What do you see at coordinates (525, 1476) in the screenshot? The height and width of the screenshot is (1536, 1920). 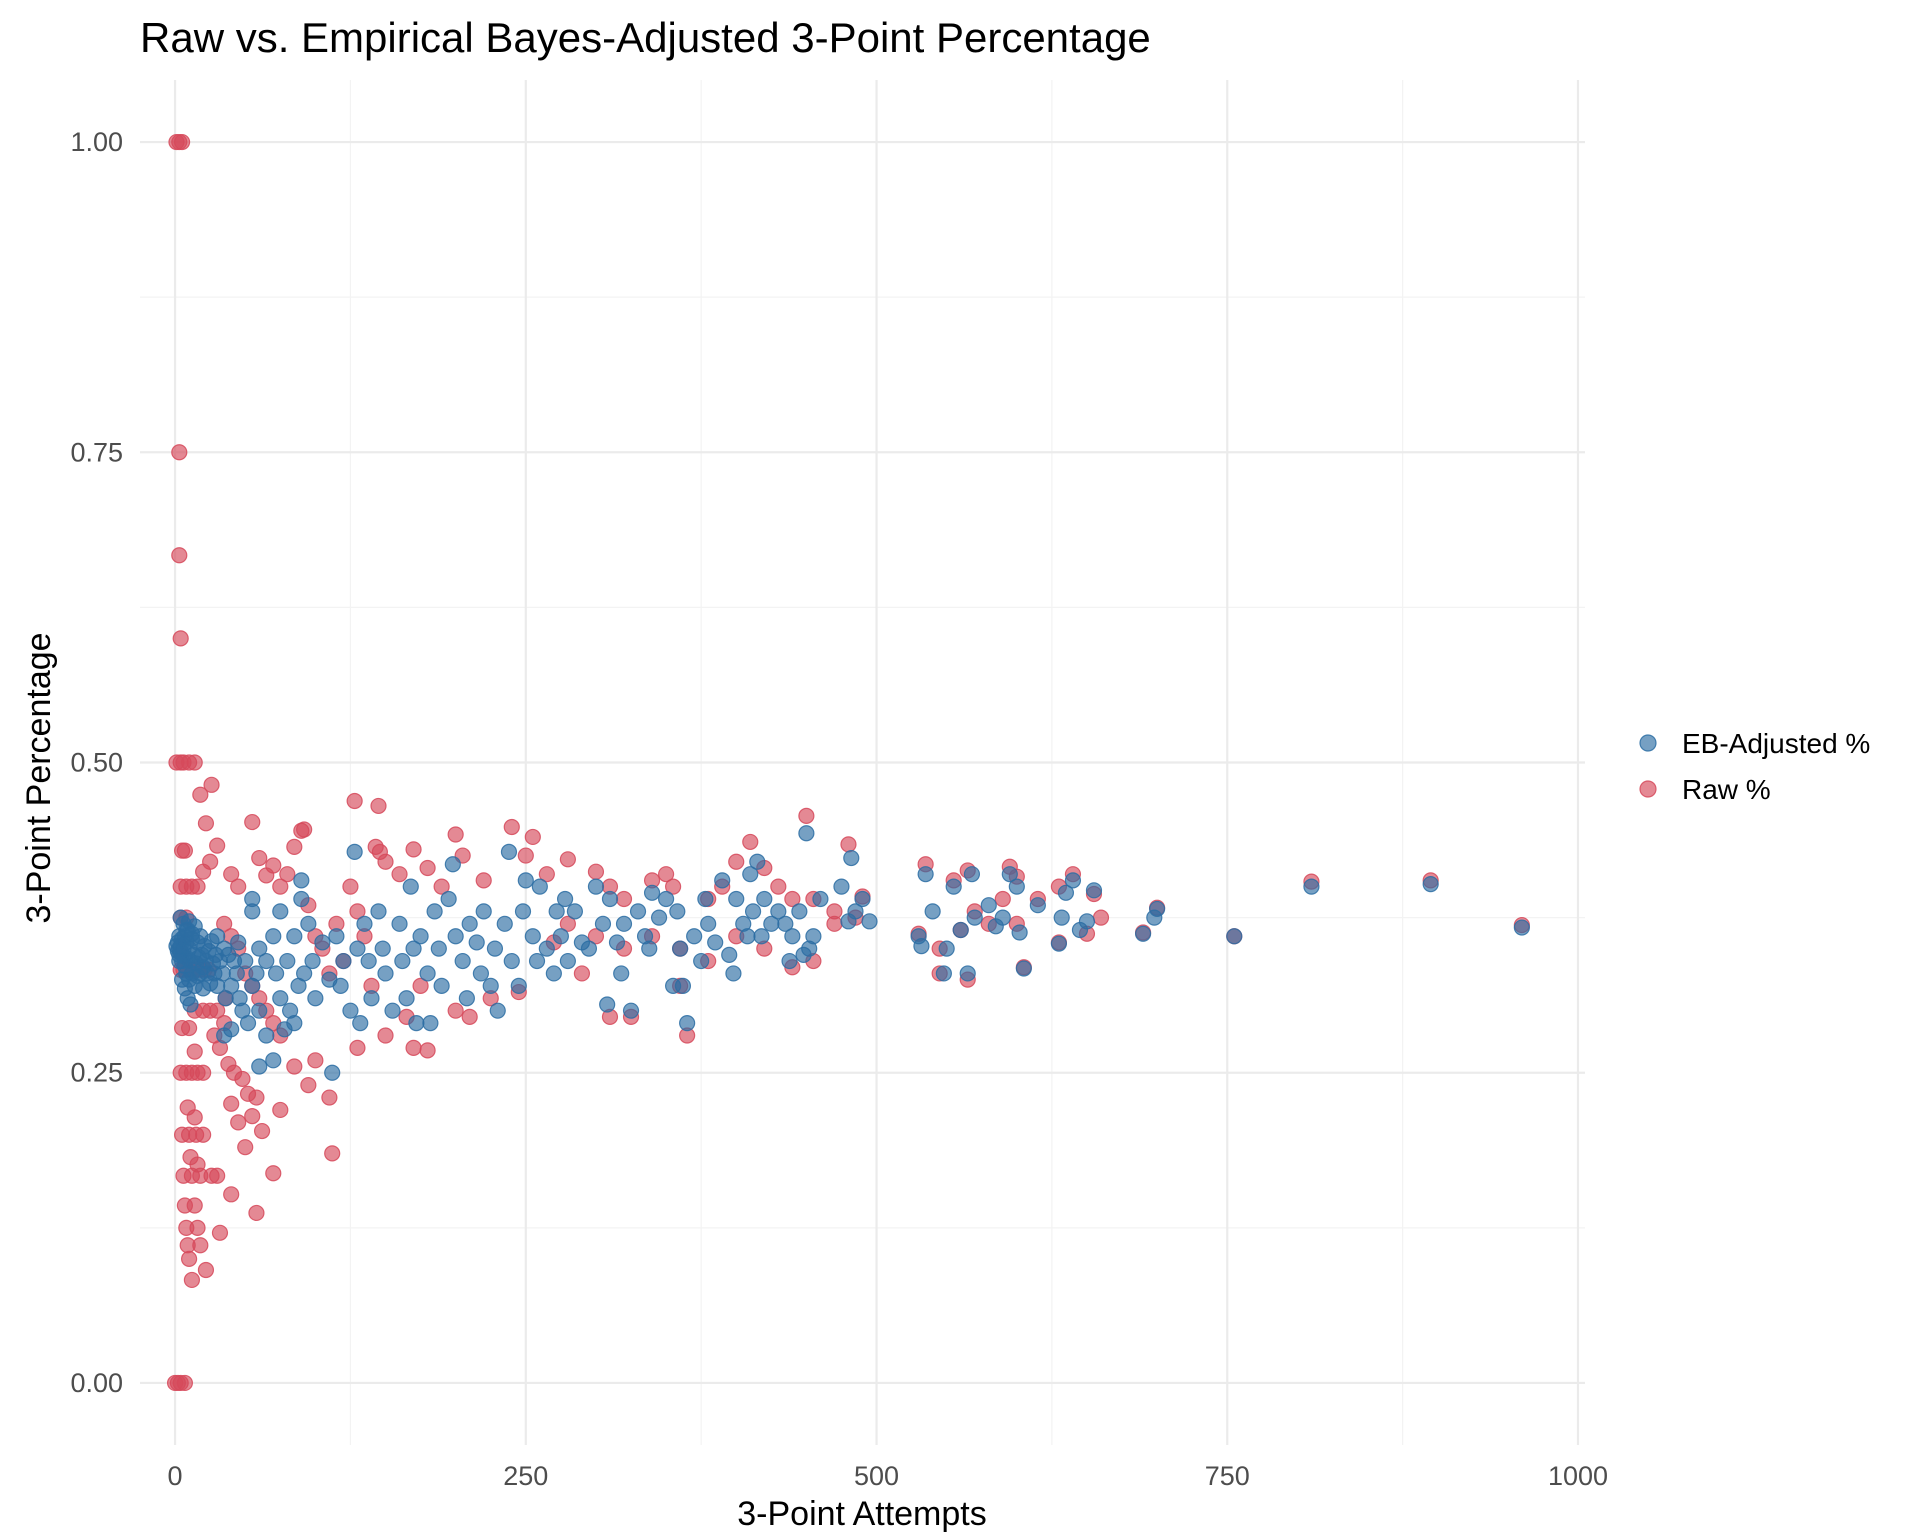 I see `x-tick-label: 250` at bounding box center [525, 1476].